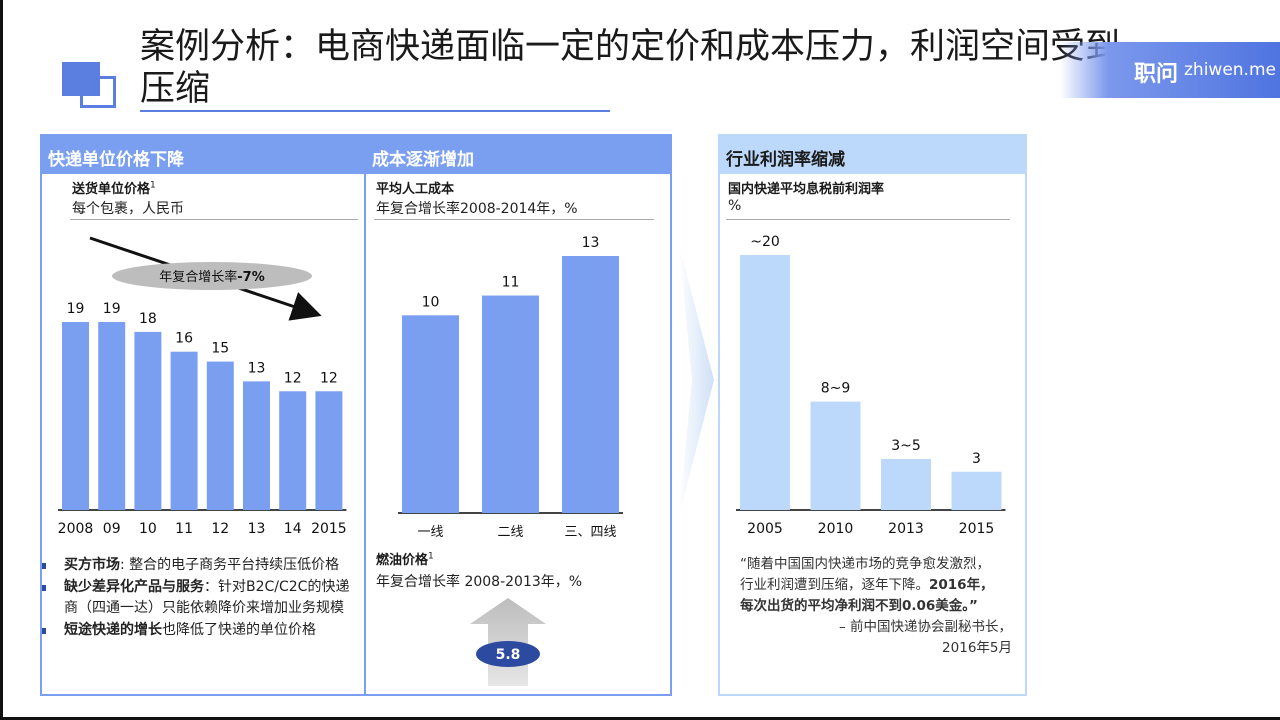 Image resolution: width=1280 pixels, height=720 pixels. I want to click on category-tick-label: 二线, so click(510, 532).